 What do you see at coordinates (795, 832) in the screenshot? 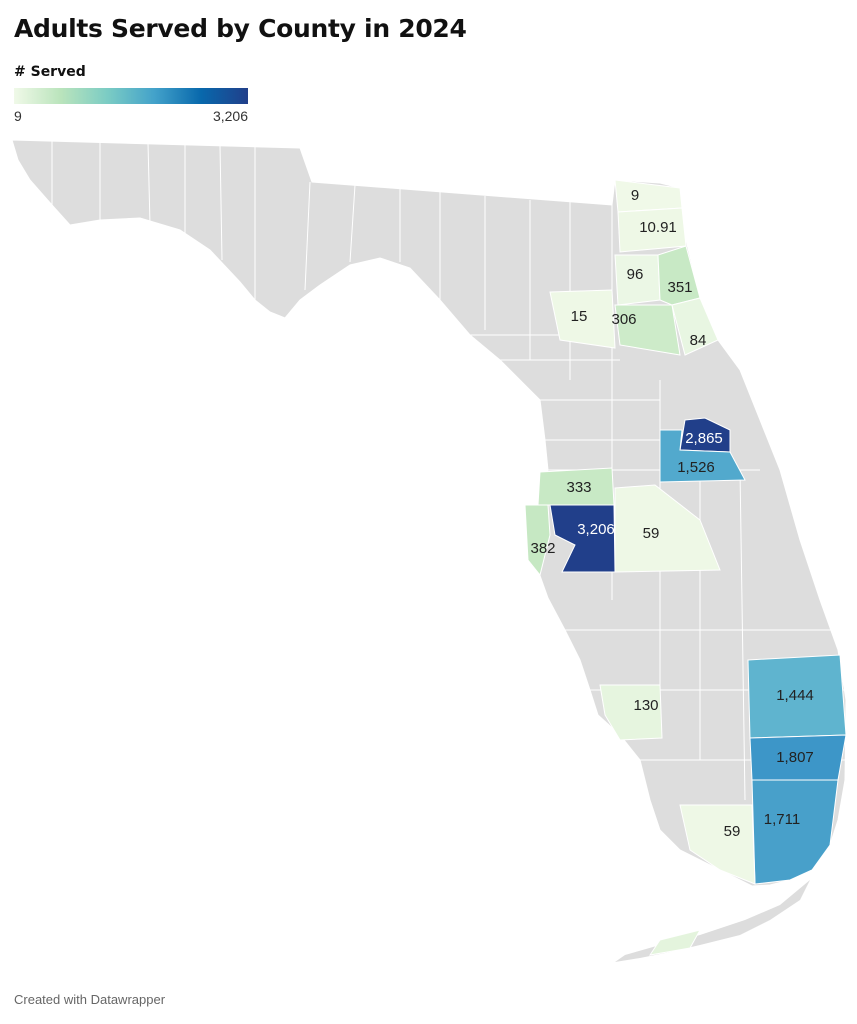
I see `county-miami-dade` at bounding box center [795, 832].